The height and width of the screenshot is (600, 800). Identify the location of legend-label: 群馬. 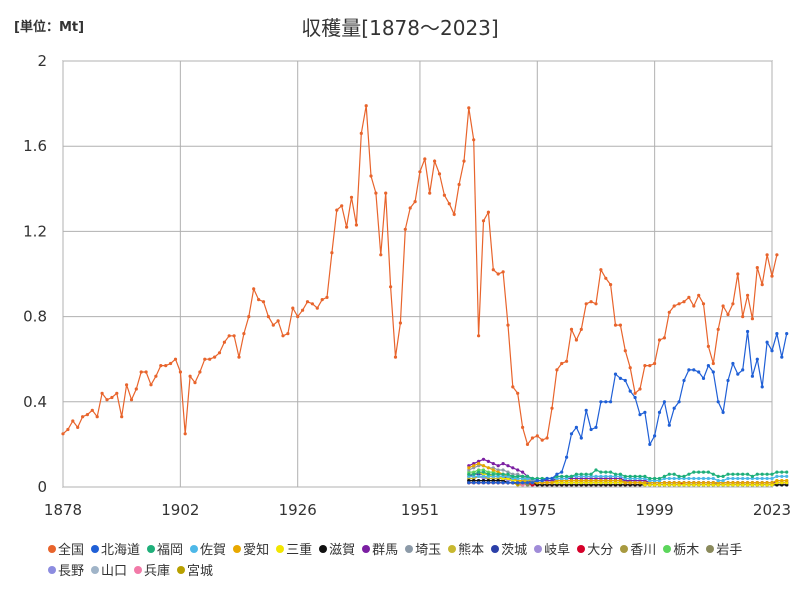
(385, 550).